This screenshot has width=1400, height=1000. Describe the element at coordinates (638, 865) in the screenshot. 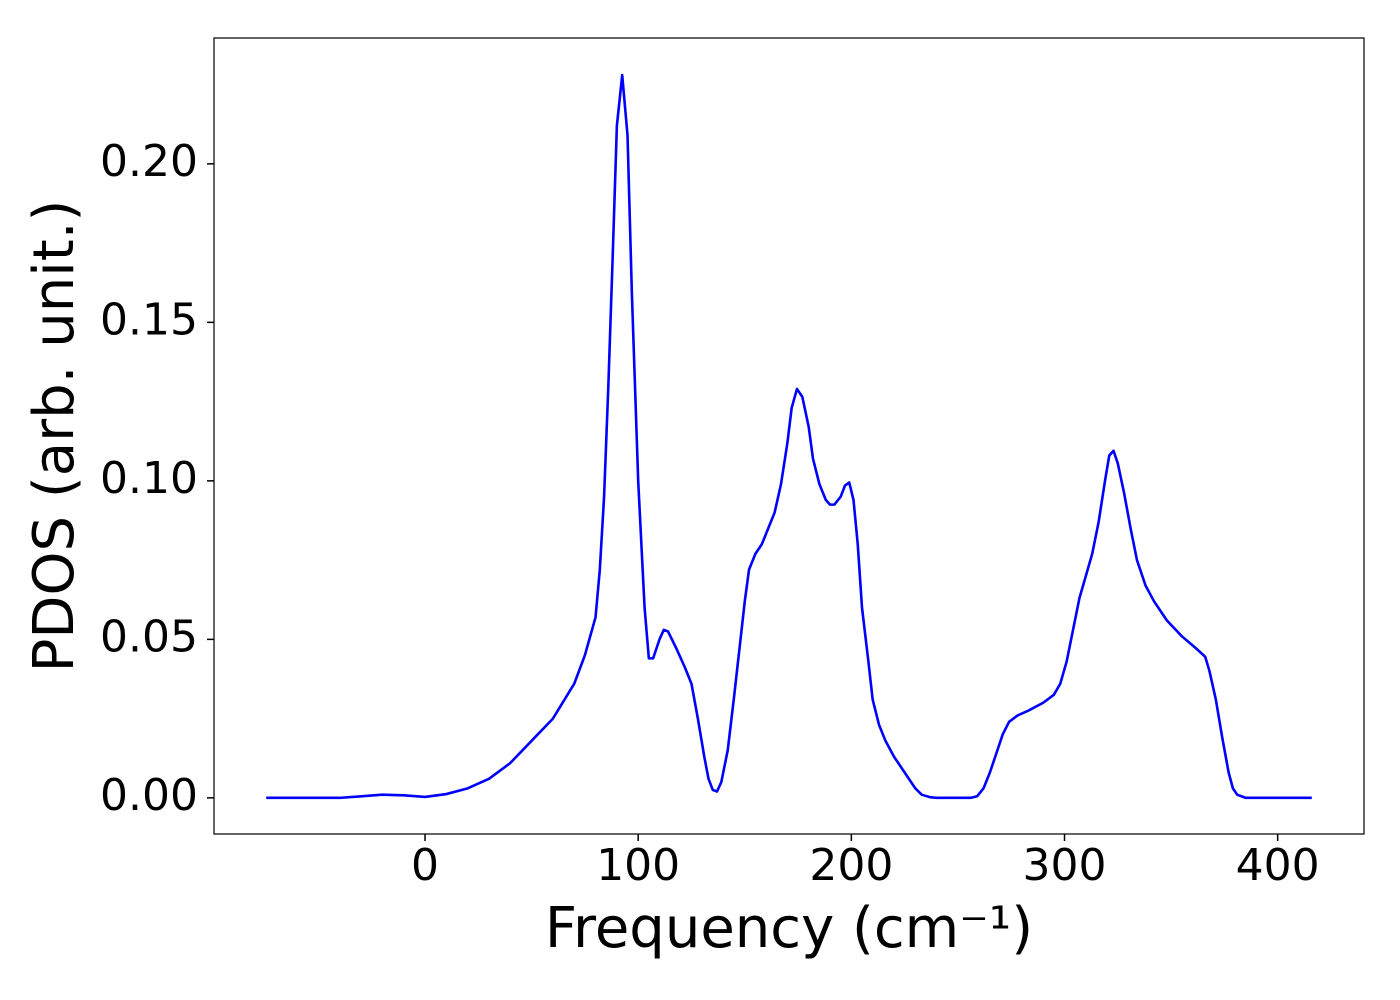

I see `x-tick-label: 100` at that location.